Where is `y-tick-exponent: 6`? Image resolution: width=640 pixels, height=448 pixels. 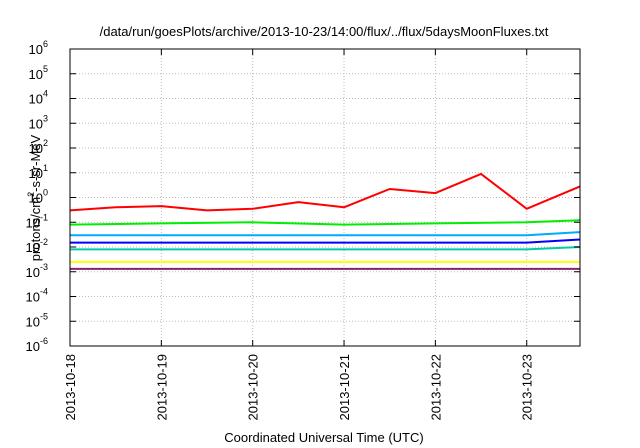
y-tick-exponent: 6 is located at coordinates (45, 44).